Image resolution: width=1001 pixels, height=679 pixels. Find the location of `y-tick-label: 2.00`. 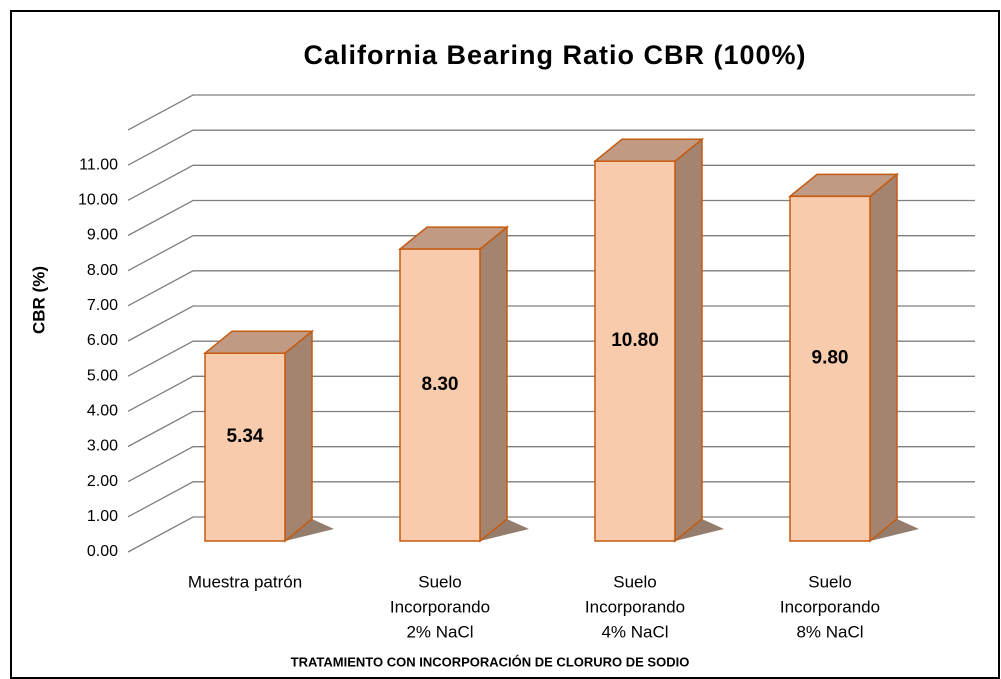

y-tick-label: 2.00 is located at coordinates (102, 481).